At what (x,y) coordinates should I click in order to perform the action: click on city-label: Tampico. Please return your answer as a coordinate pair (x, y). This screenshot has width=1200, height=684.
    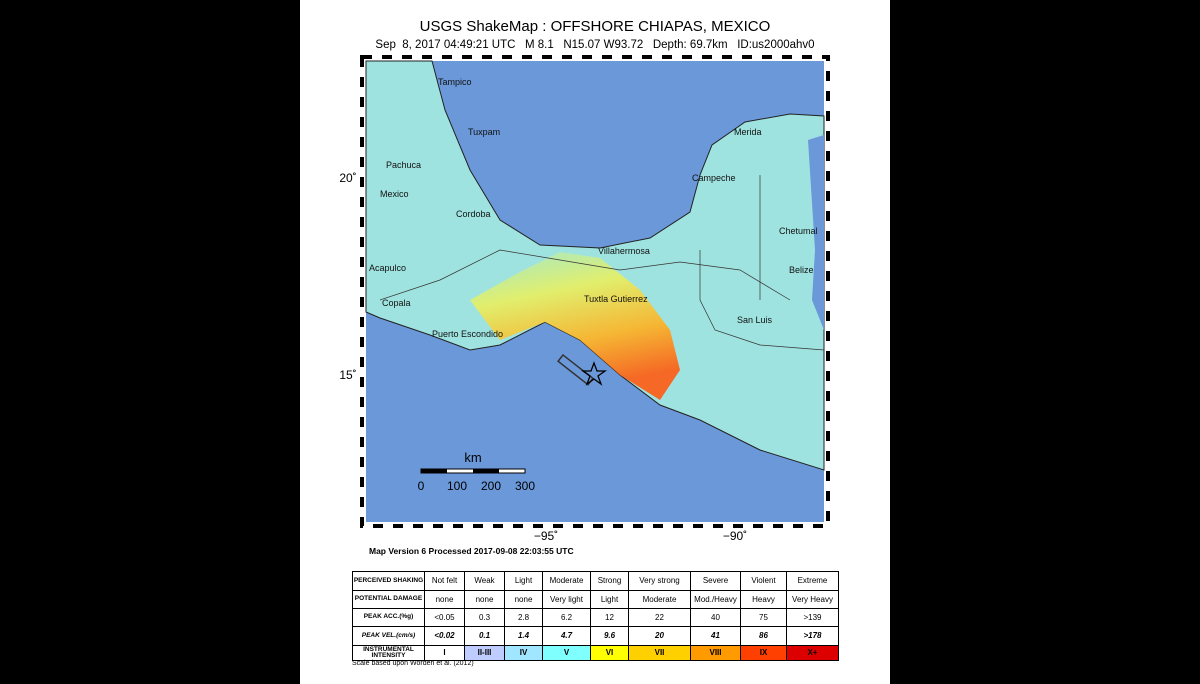
    Looking at the image, I should click on (455, 82).